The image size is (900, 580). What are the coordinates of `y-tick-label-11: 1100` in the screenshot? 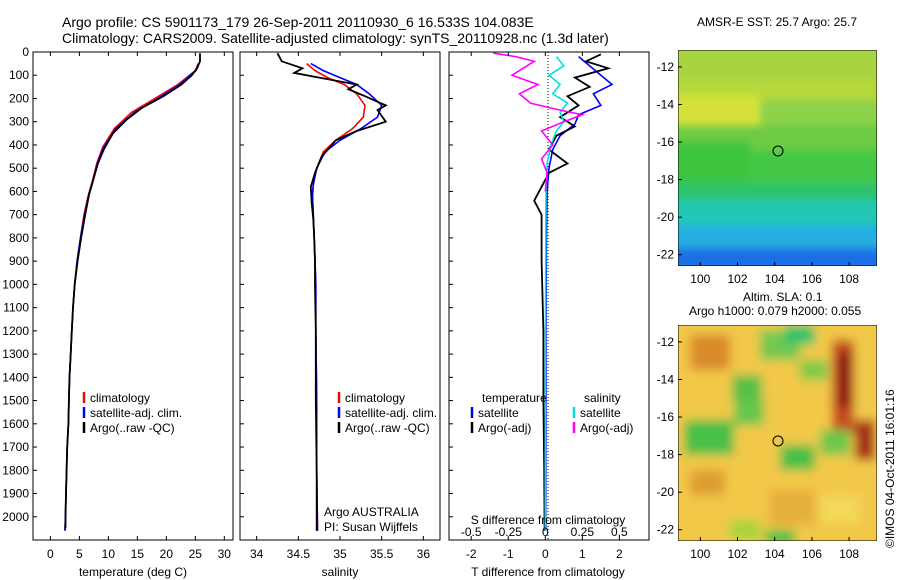 It's located at (16, 308).